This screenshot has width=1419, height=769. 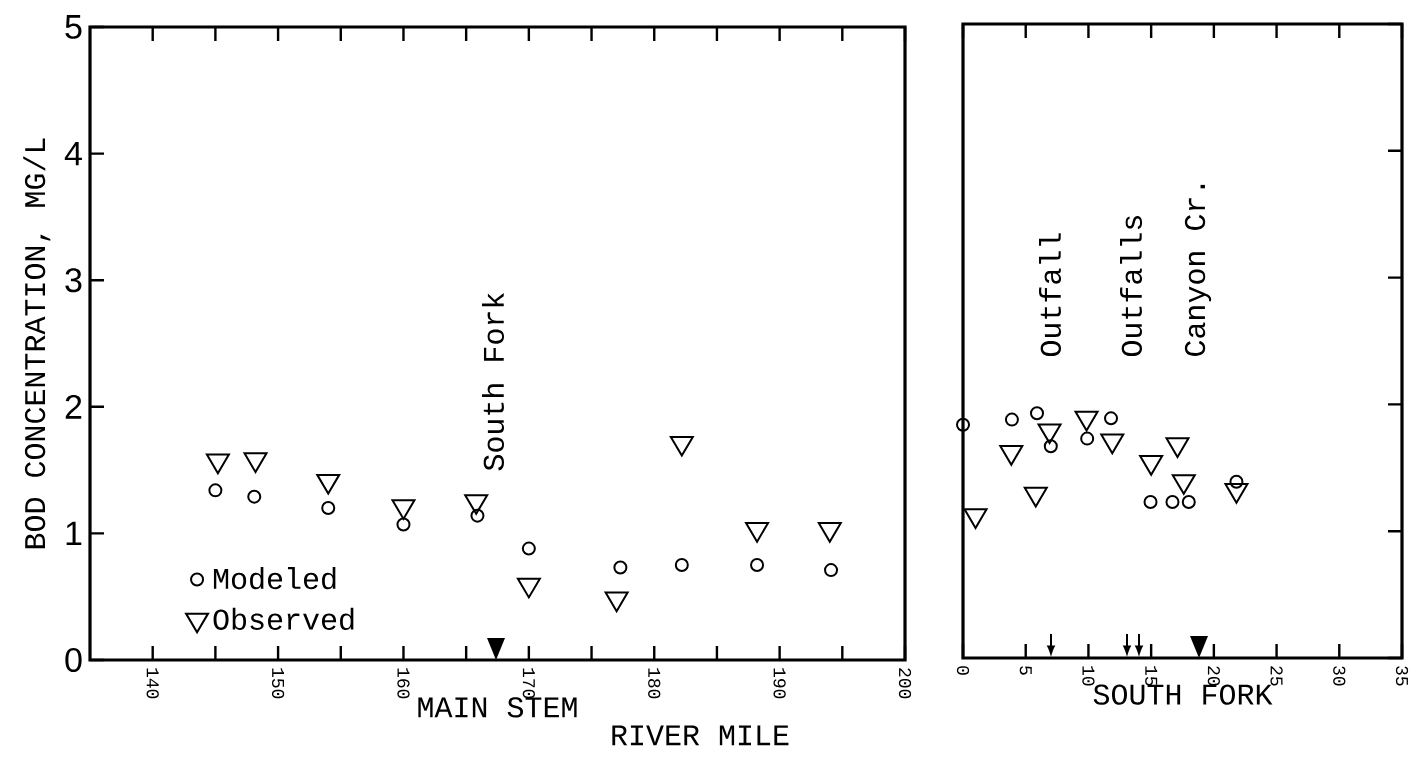 I want to click on x-axis-title: MAIN STEM, so click(x=497, y=707).